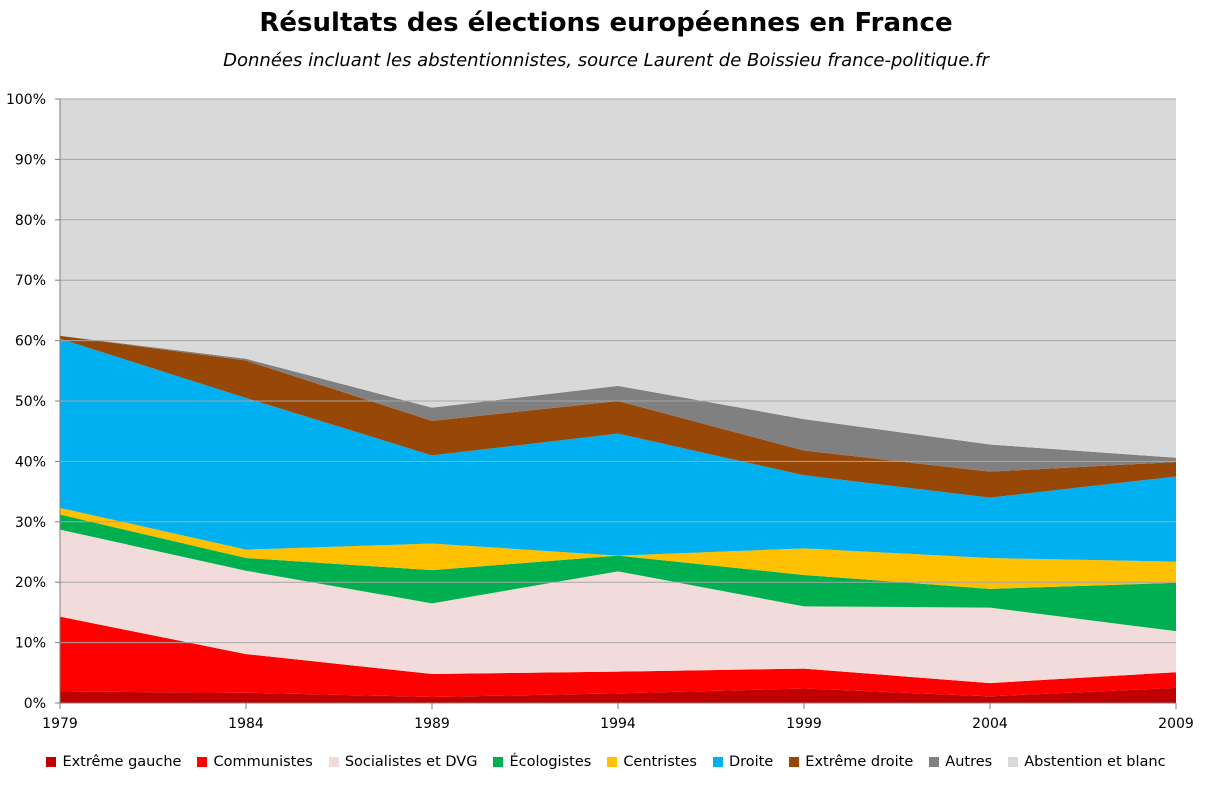 Image resolution: width=1212 pixels, height=787 pixels. Describe the element at coordinates (35, 704) in the screenshot. I see `y-tick-label: 0%` at that location.